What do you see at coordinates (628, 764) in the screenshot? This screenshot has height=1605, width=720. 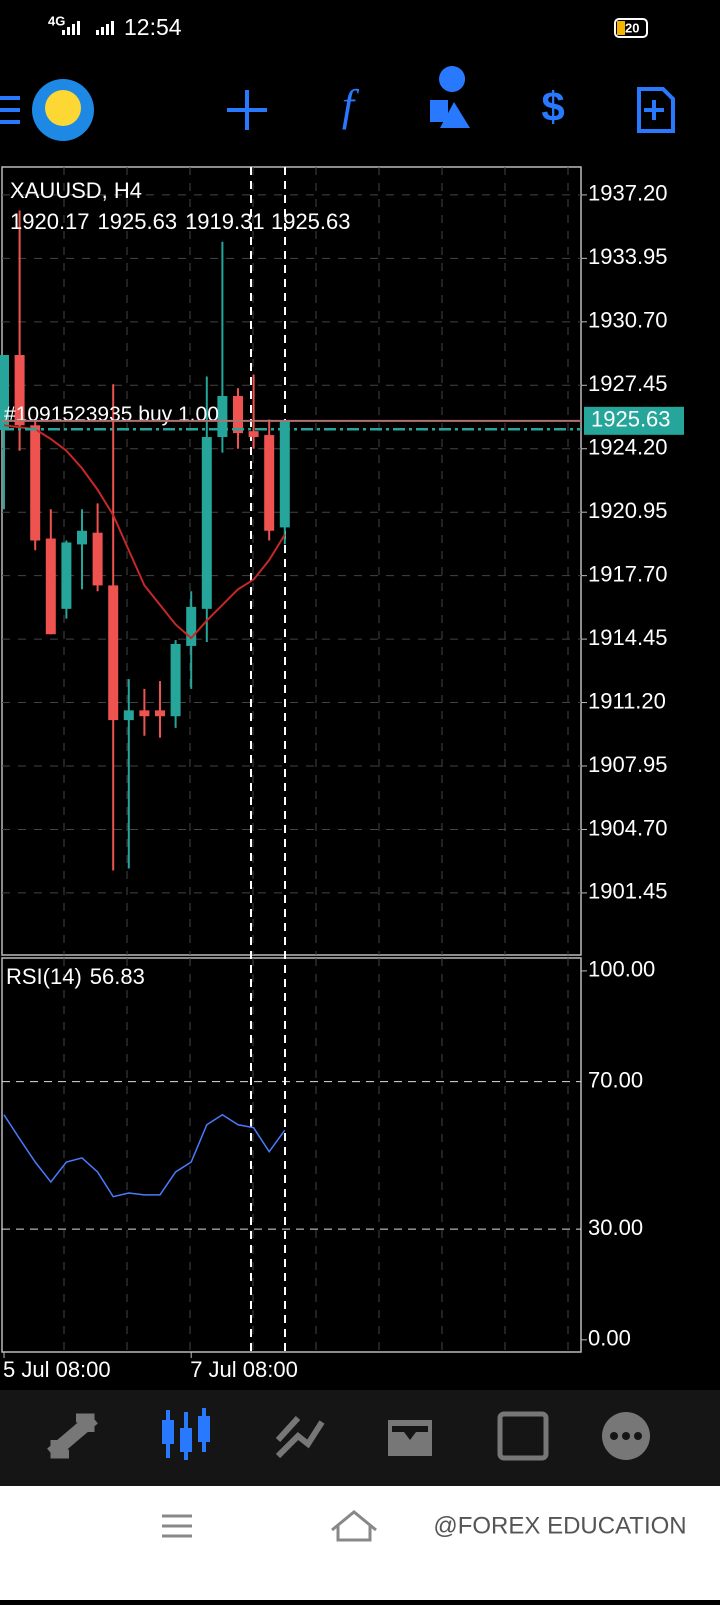 I see `y-tick-label: 1907.95` at bounding box center [628, 764].